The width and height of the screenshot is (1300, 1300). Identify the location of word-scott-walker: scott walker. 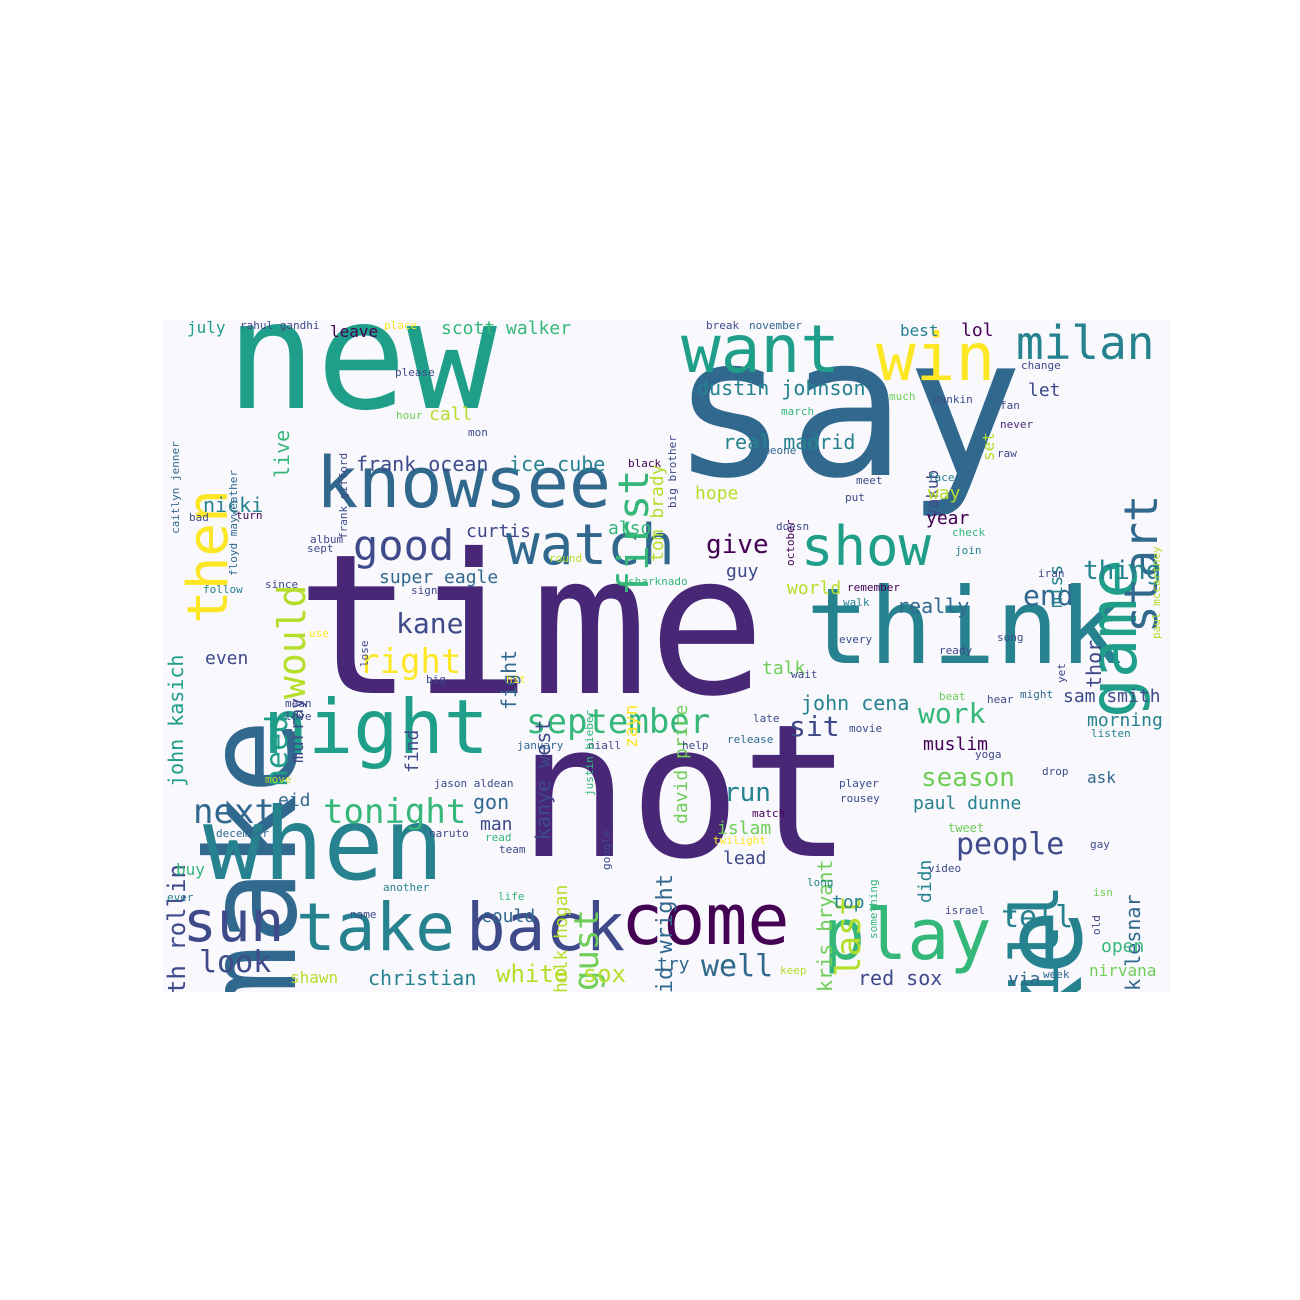
(506, 329).